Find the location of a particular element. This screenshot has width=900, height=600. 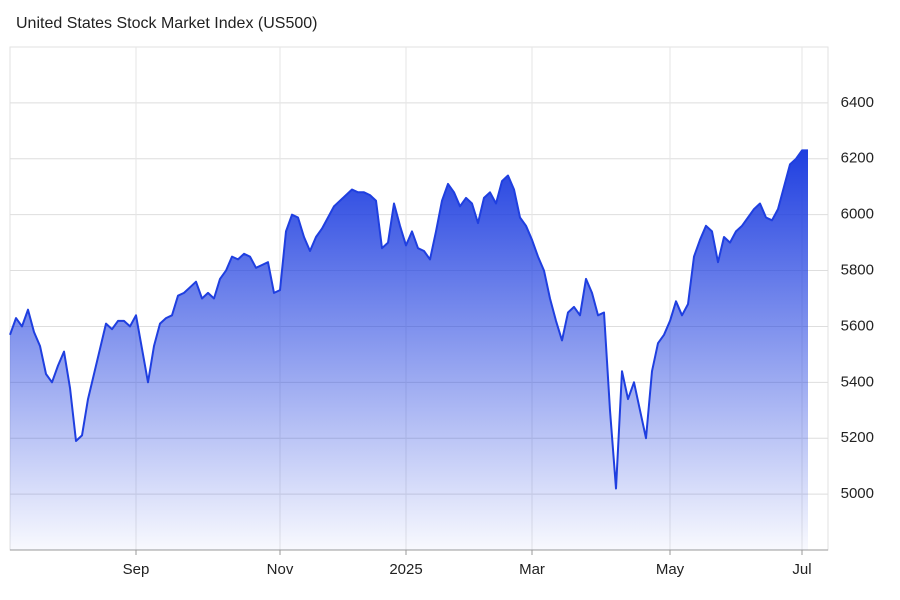

y-tick-label: 5200 is located at coordinates (857, 437).